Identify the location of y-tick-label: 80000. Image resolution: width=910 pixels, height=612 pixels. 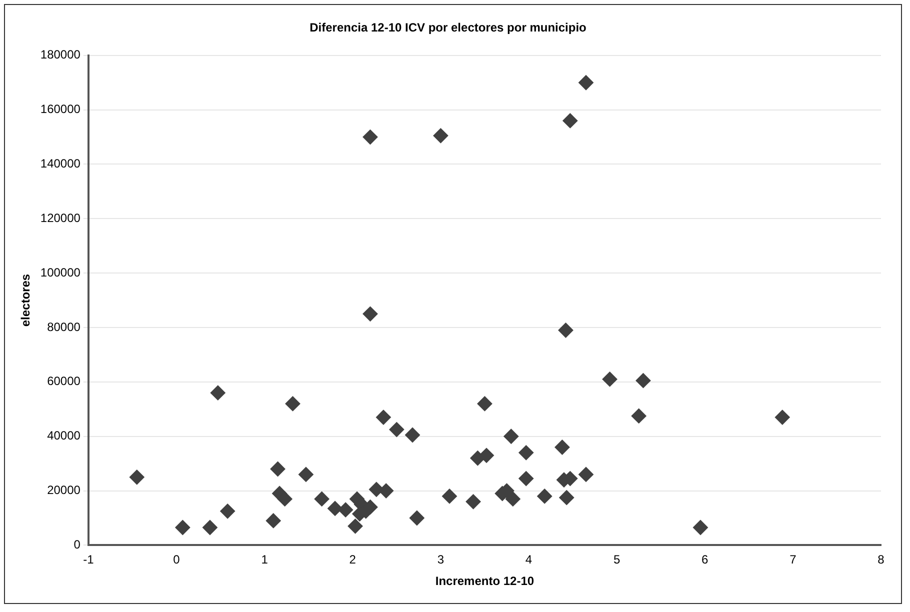
(64, 327).